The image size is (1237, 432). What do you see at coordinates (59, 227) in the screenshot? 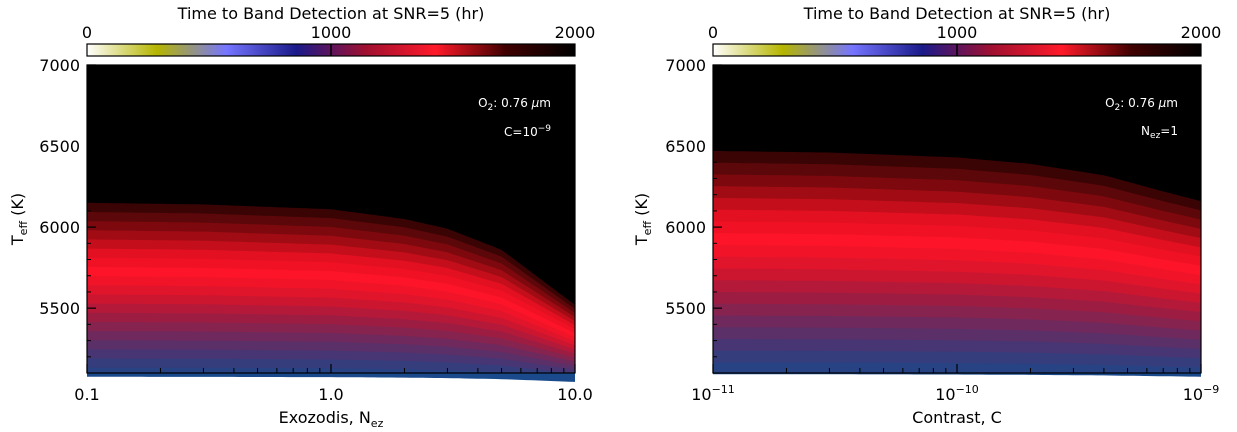
I see `left-y-tick-label-1: 6000` at bounding box center [59, 227].